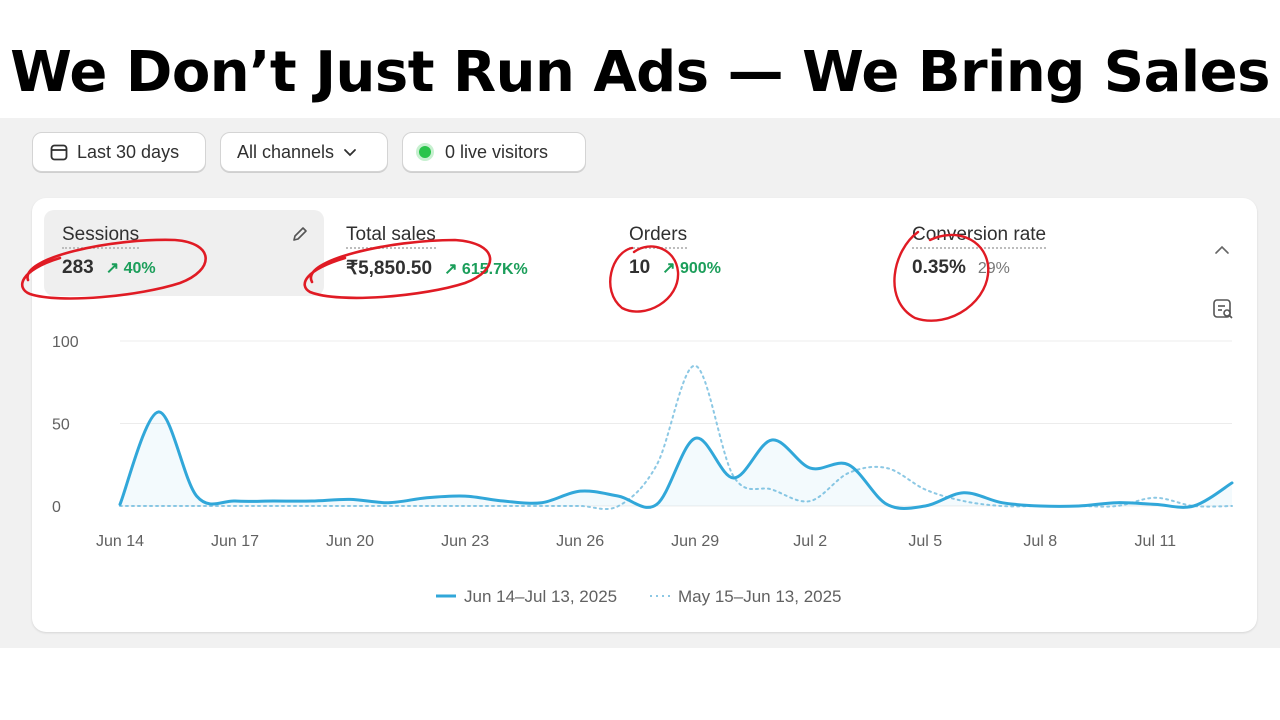  Describe the element at coordinates (540, 596) in the screenshot. I see `legend-label-current: Jun 14–Jul 13, 2025` at that location.